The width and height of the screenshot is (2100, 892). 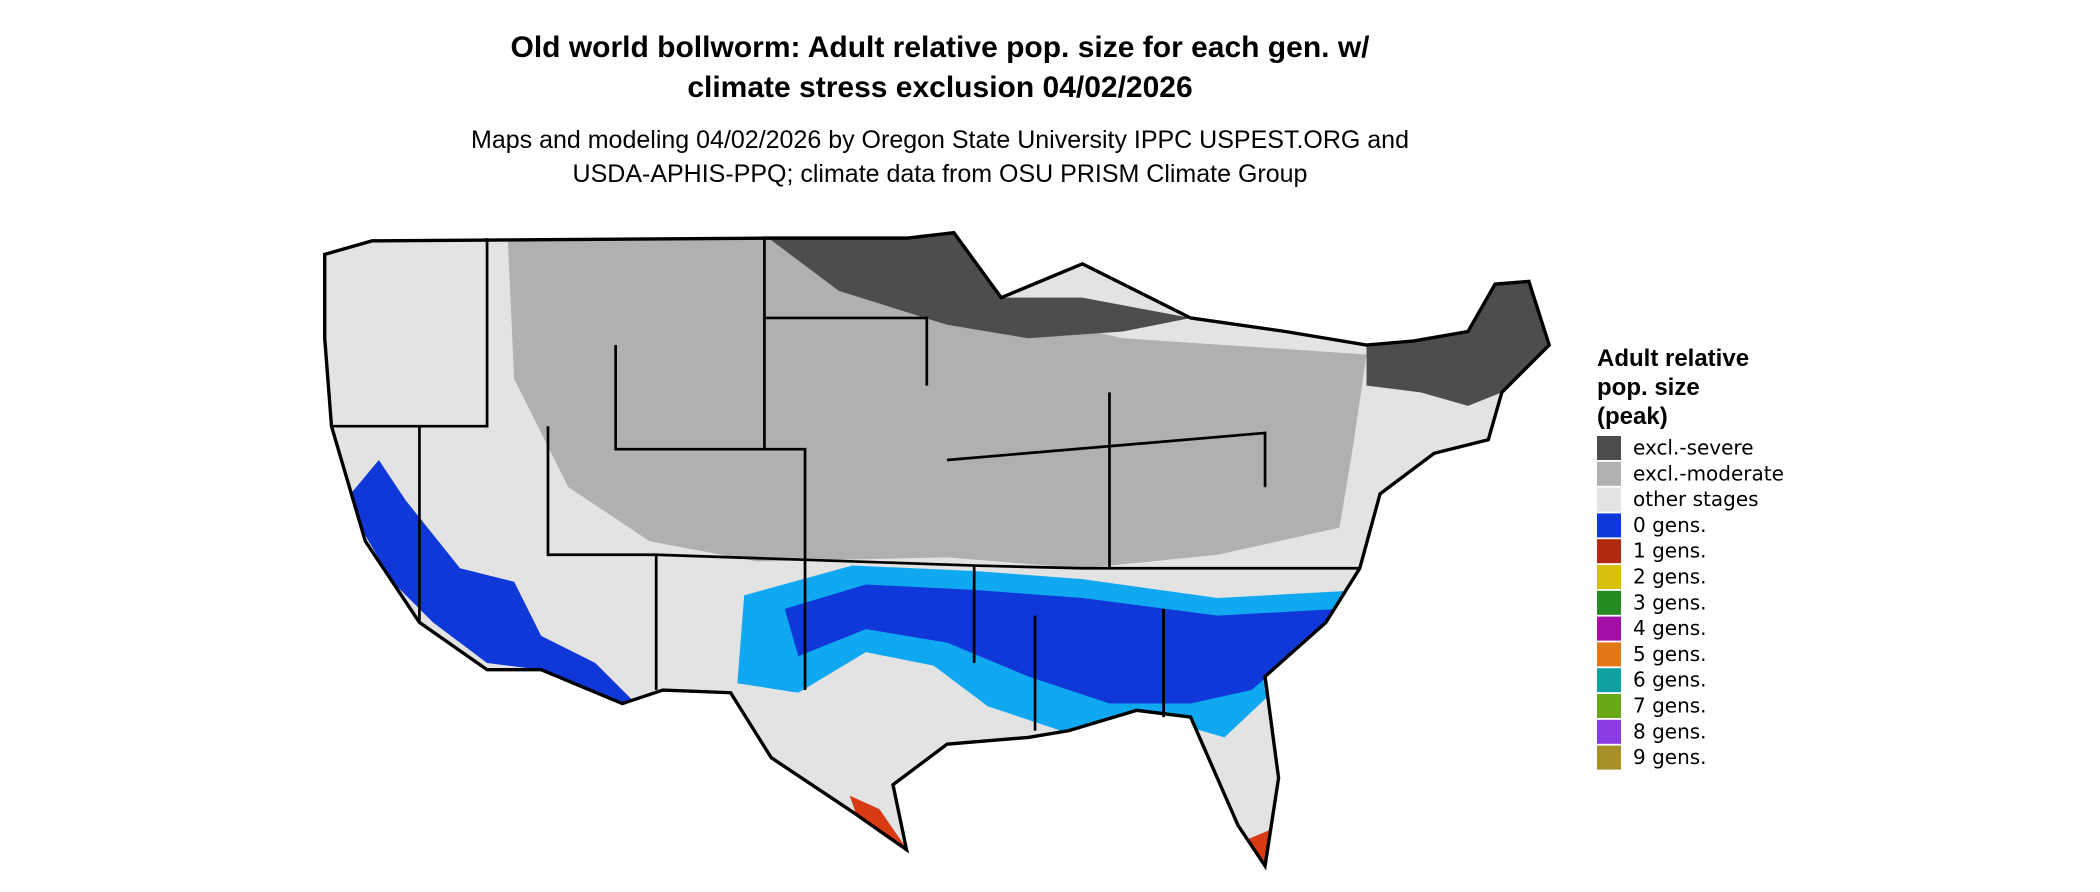 What do you see at coordinates (1670, 577) in the screenshot?
I see `legend-label: 2 gens.` at bounding box center [1670, 577].